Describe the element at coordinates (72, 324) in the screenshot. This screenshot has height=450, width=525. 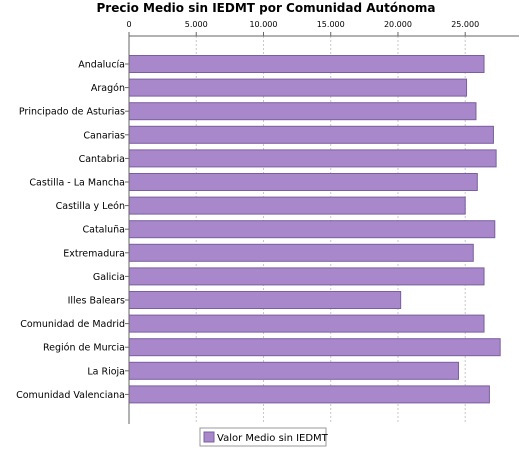
I see `category-label: Comunidad de Madrid` at that location.